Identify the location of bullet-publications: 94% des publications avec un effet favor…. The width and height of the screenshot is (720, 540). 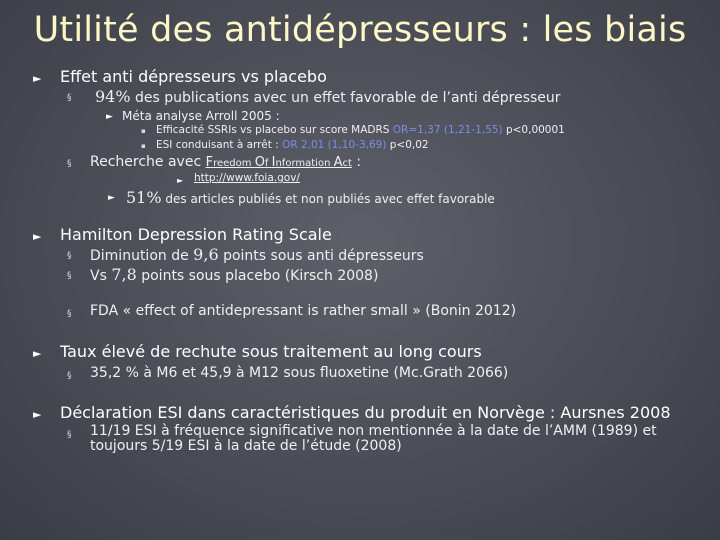
(328, 96).